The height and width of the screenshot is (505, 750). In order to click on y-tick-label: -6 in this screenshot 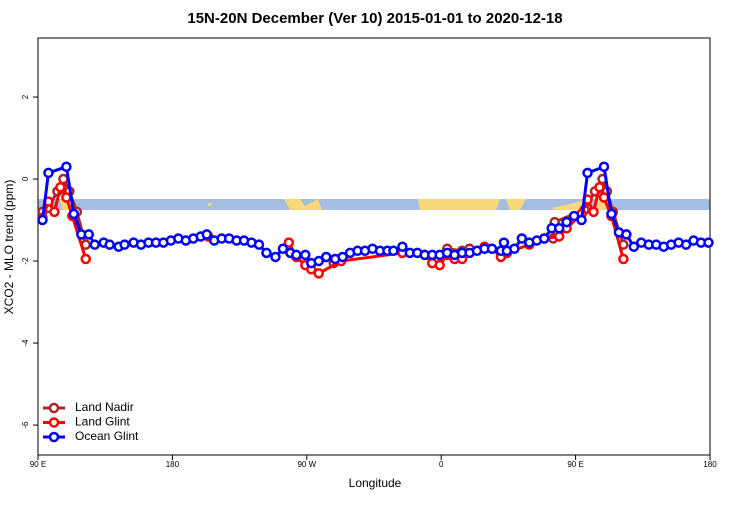, I will do `click(25, 425)`.